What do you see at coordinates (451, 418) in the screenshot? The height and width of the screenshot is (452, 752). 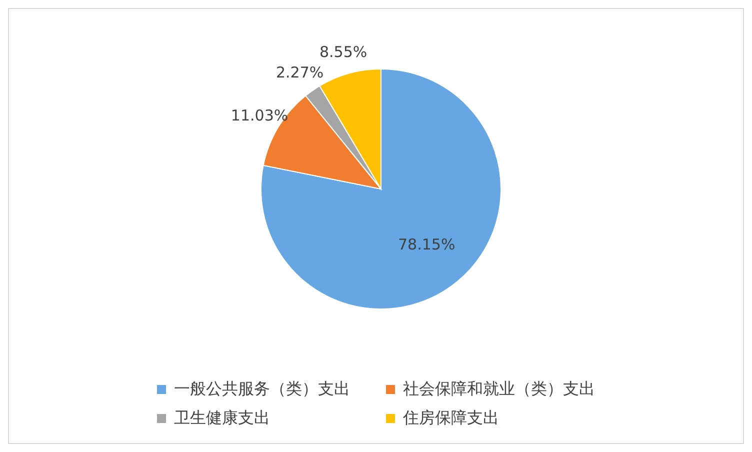 I see `legend-label: 住房保障支出` at bounding box center [451, 418].